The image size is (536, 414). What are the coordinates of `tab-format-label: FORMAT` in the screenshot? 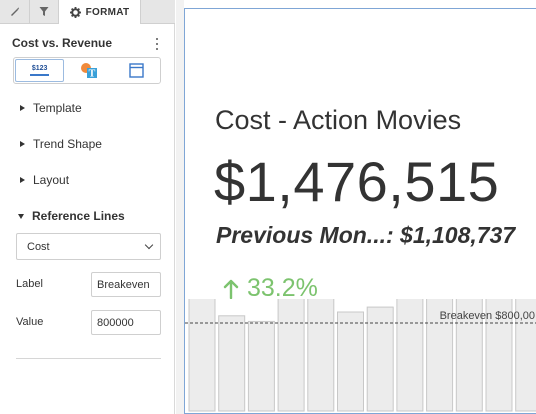 It's located at (107, 12).